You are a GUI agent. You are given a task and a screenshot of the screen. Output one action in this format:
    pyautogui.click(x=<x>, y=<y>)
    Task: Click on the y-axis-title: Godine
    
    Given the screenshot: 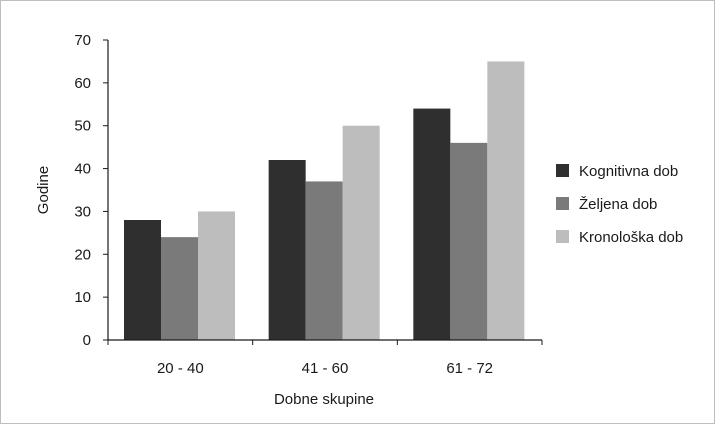 What is the action you would take?
    pyautogui.click(x=43, y=190)
    